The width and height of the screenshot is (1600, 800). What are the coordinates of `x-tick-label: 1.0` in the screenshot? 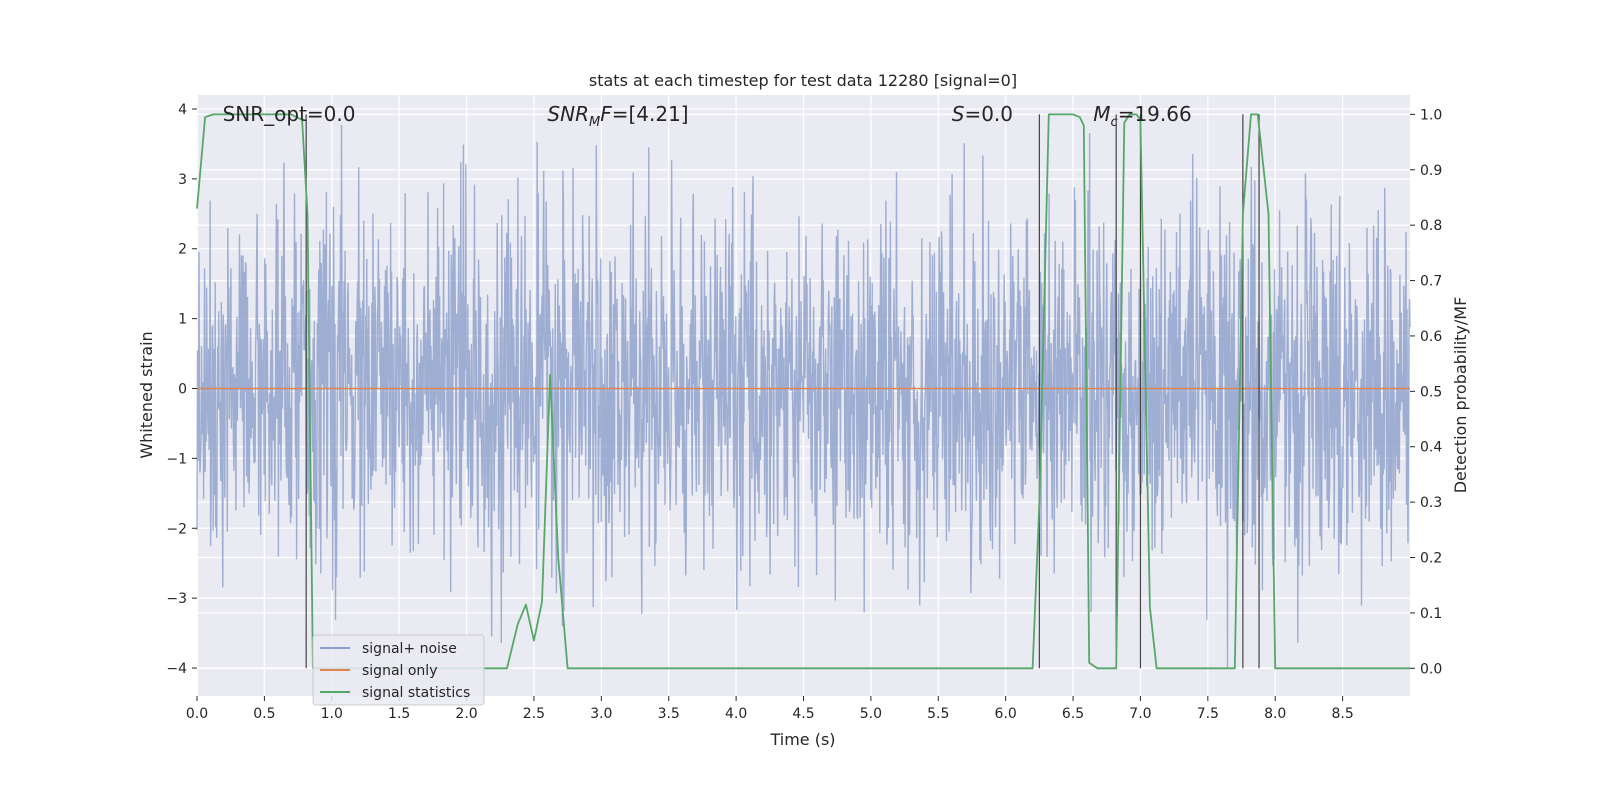 It's located at (332, 714).